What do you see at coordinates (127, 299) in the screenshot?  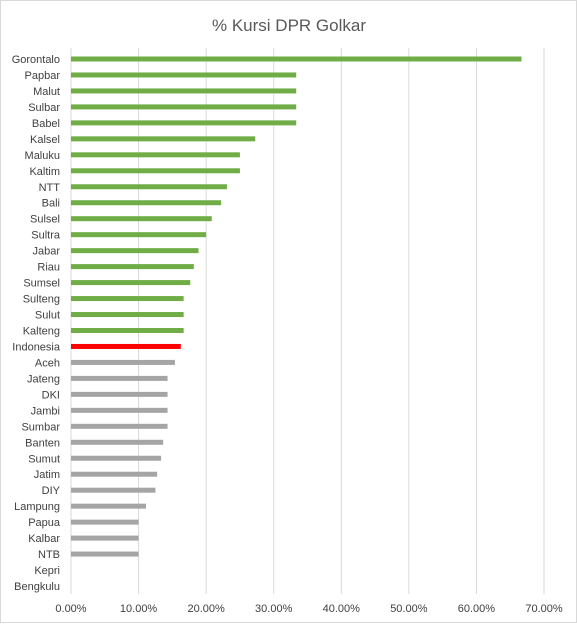 I see `bar-sulteng` at bounding box center [127, 299].